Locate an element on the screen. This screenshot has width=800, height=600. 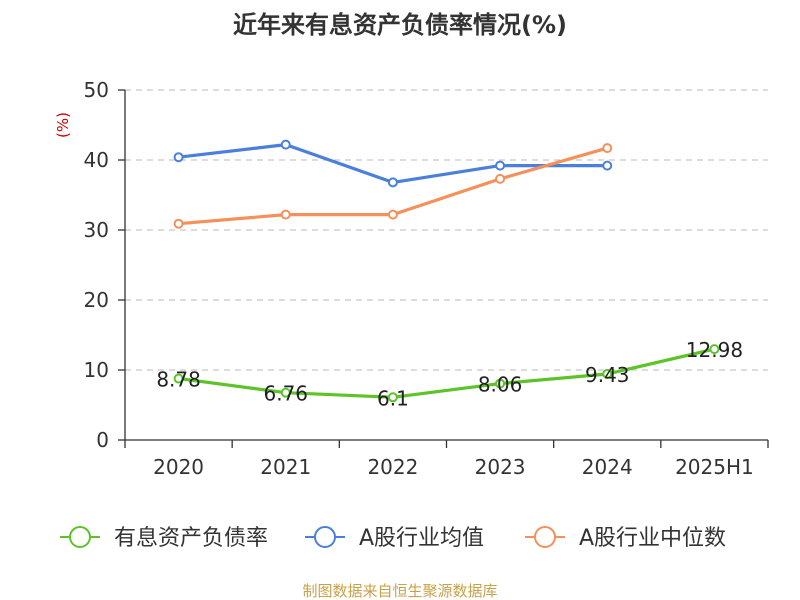
y-tick-label-50: 50 is located at coordinates (96, 90).